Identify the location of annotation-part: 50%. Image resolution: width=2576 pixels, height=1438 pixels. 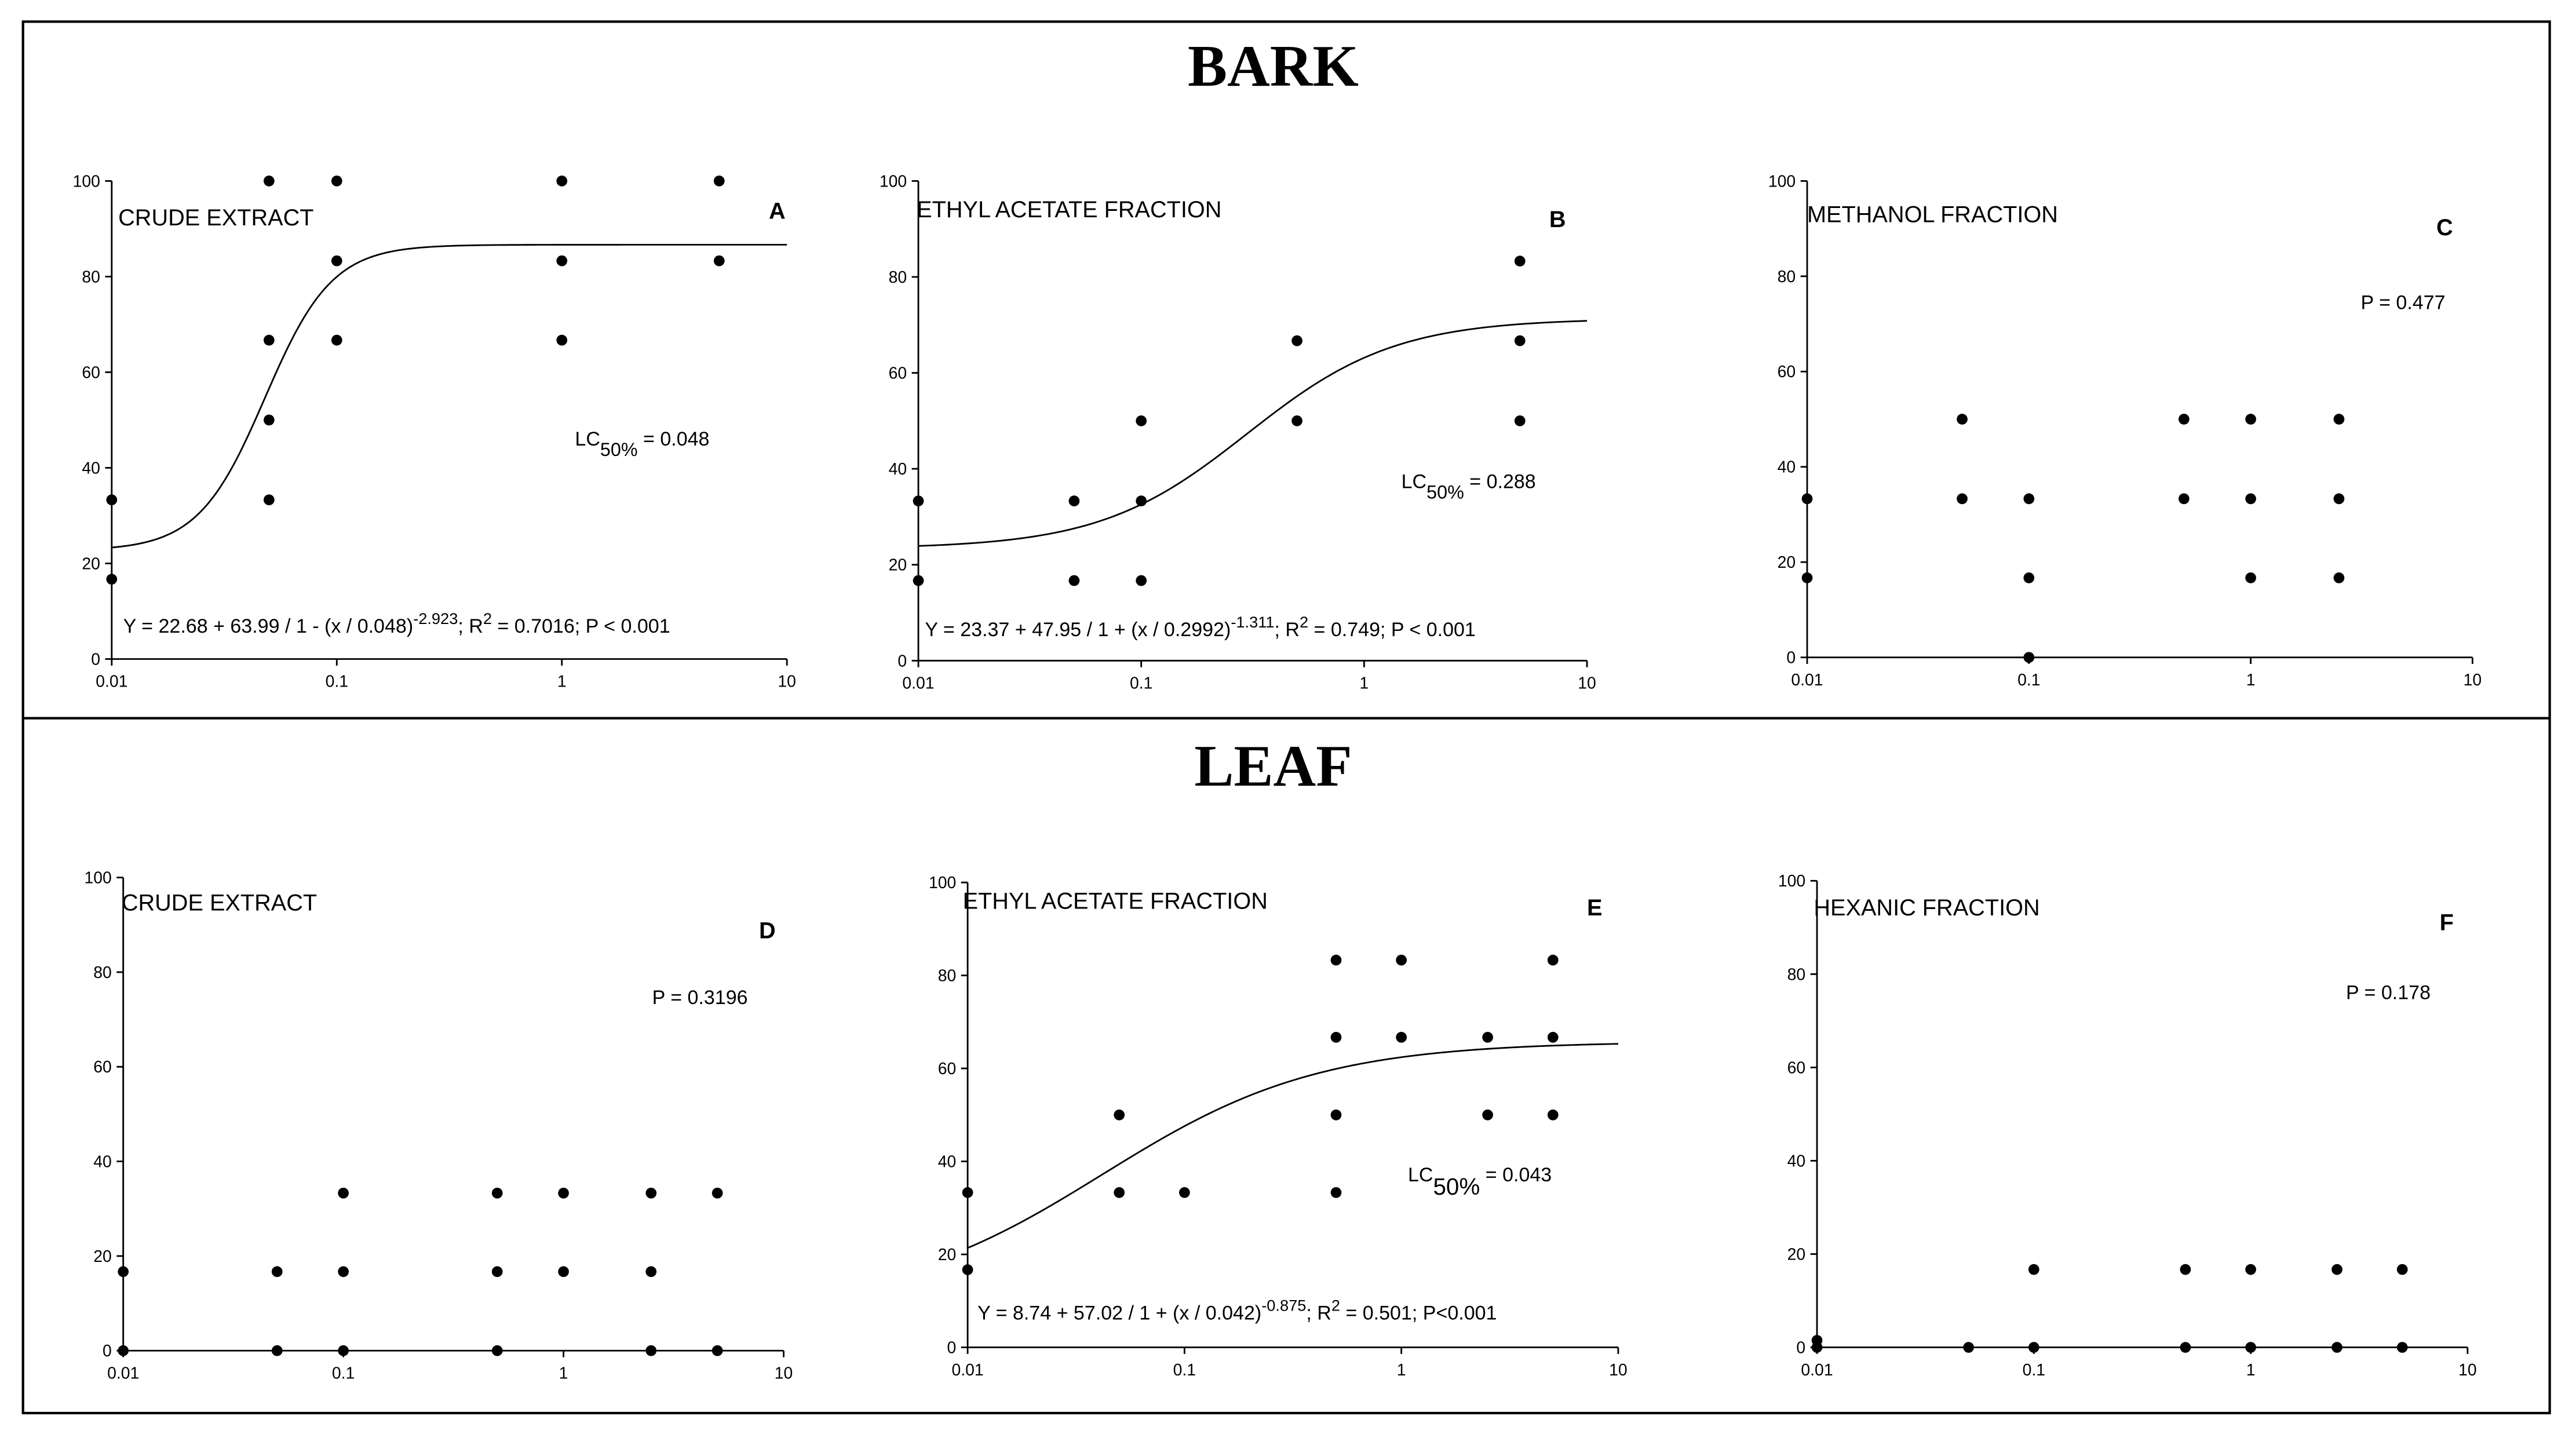
(619, 449).